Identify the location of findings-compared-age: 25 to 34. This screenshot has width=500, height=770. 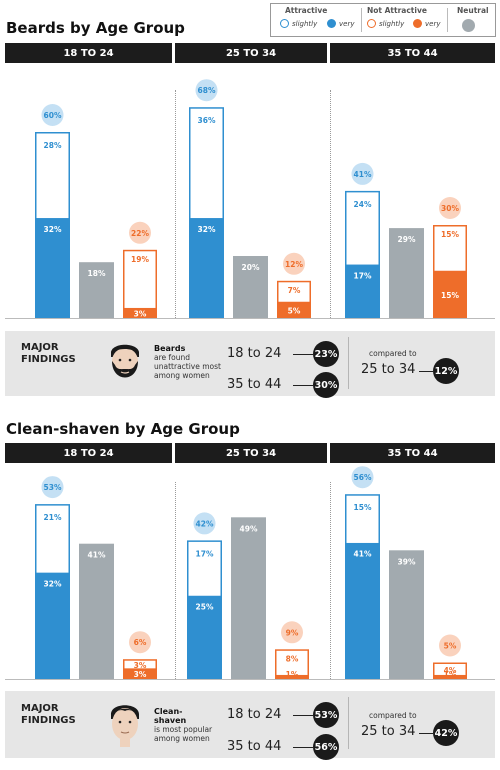
(388, 731).